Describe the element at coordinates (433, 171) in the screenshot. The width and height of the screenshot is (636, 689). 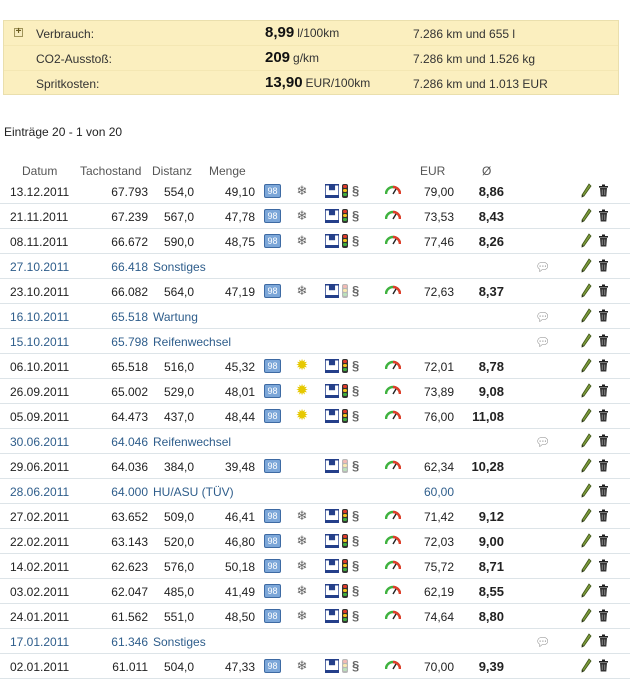
I see `header-eur: EUR` at that location.